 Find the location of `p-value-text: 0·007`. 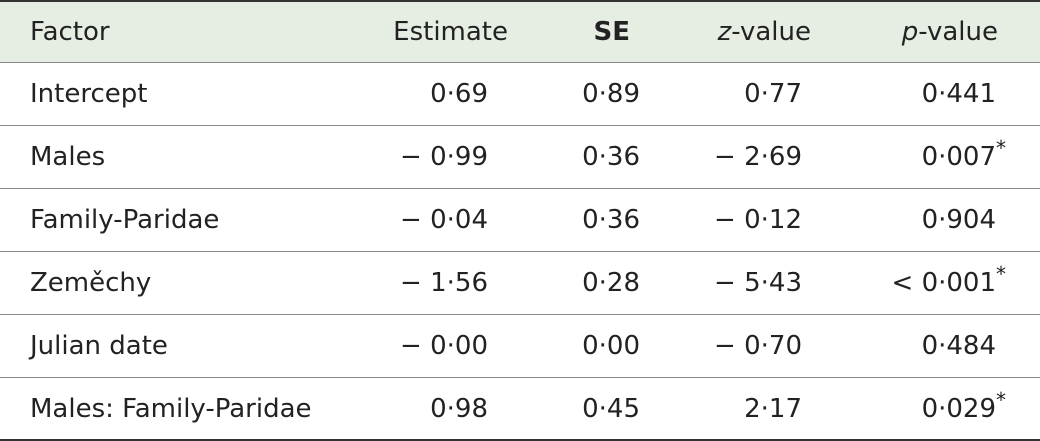

p-value-text: 0·007 is located at coordinates (958, 157).